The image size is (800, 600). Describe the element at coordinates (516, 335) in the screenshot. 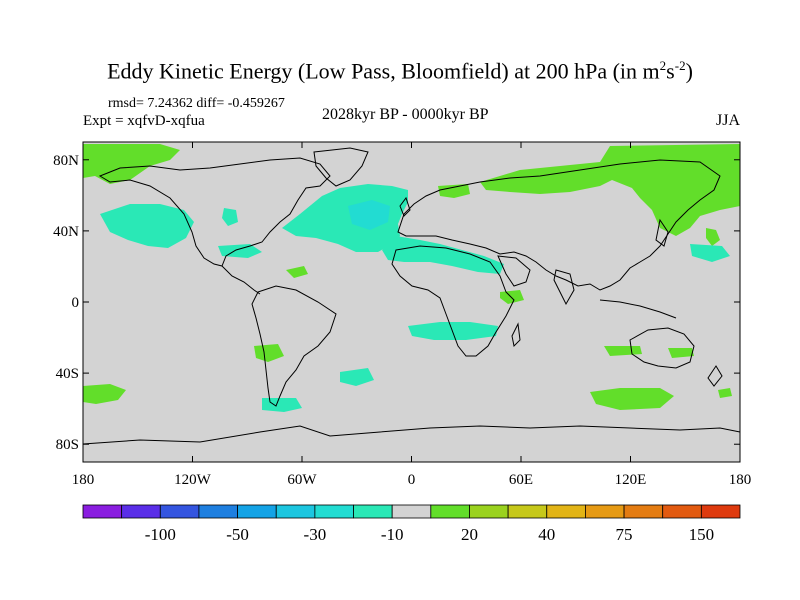

I see `coast-madagascar` at that location.